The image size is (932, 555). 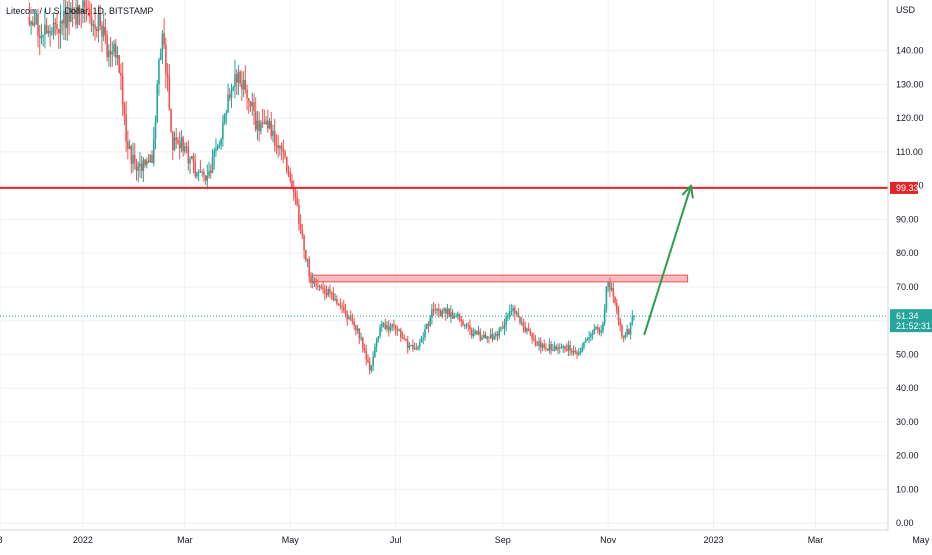 What do you see at coordinates (668, 260) in the screenshot?
I see `projection-arrow-shaft` at bounding box center [668, 260].